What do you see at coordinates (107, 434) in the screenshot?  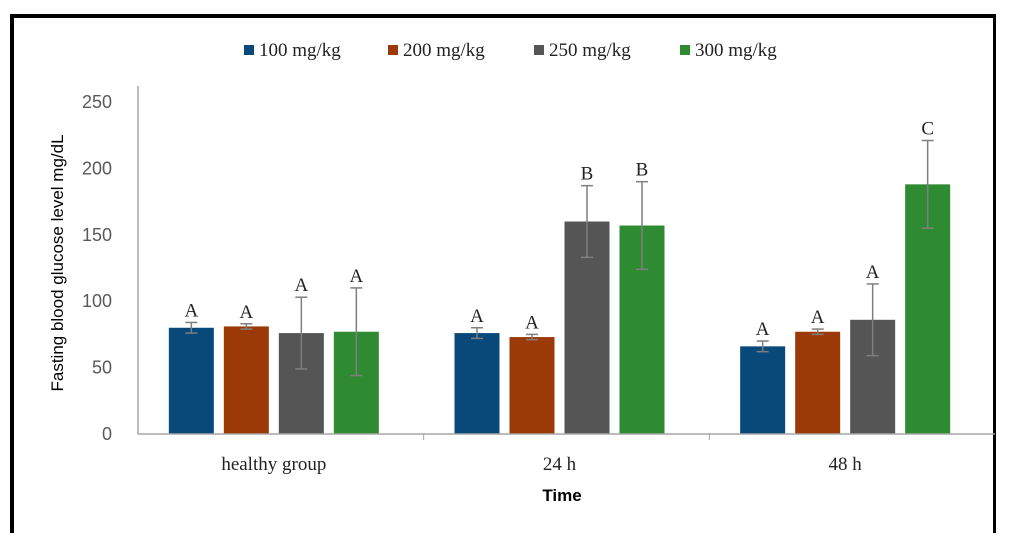 I see `y-tick-label: 0` at bounding box center [107, 434].